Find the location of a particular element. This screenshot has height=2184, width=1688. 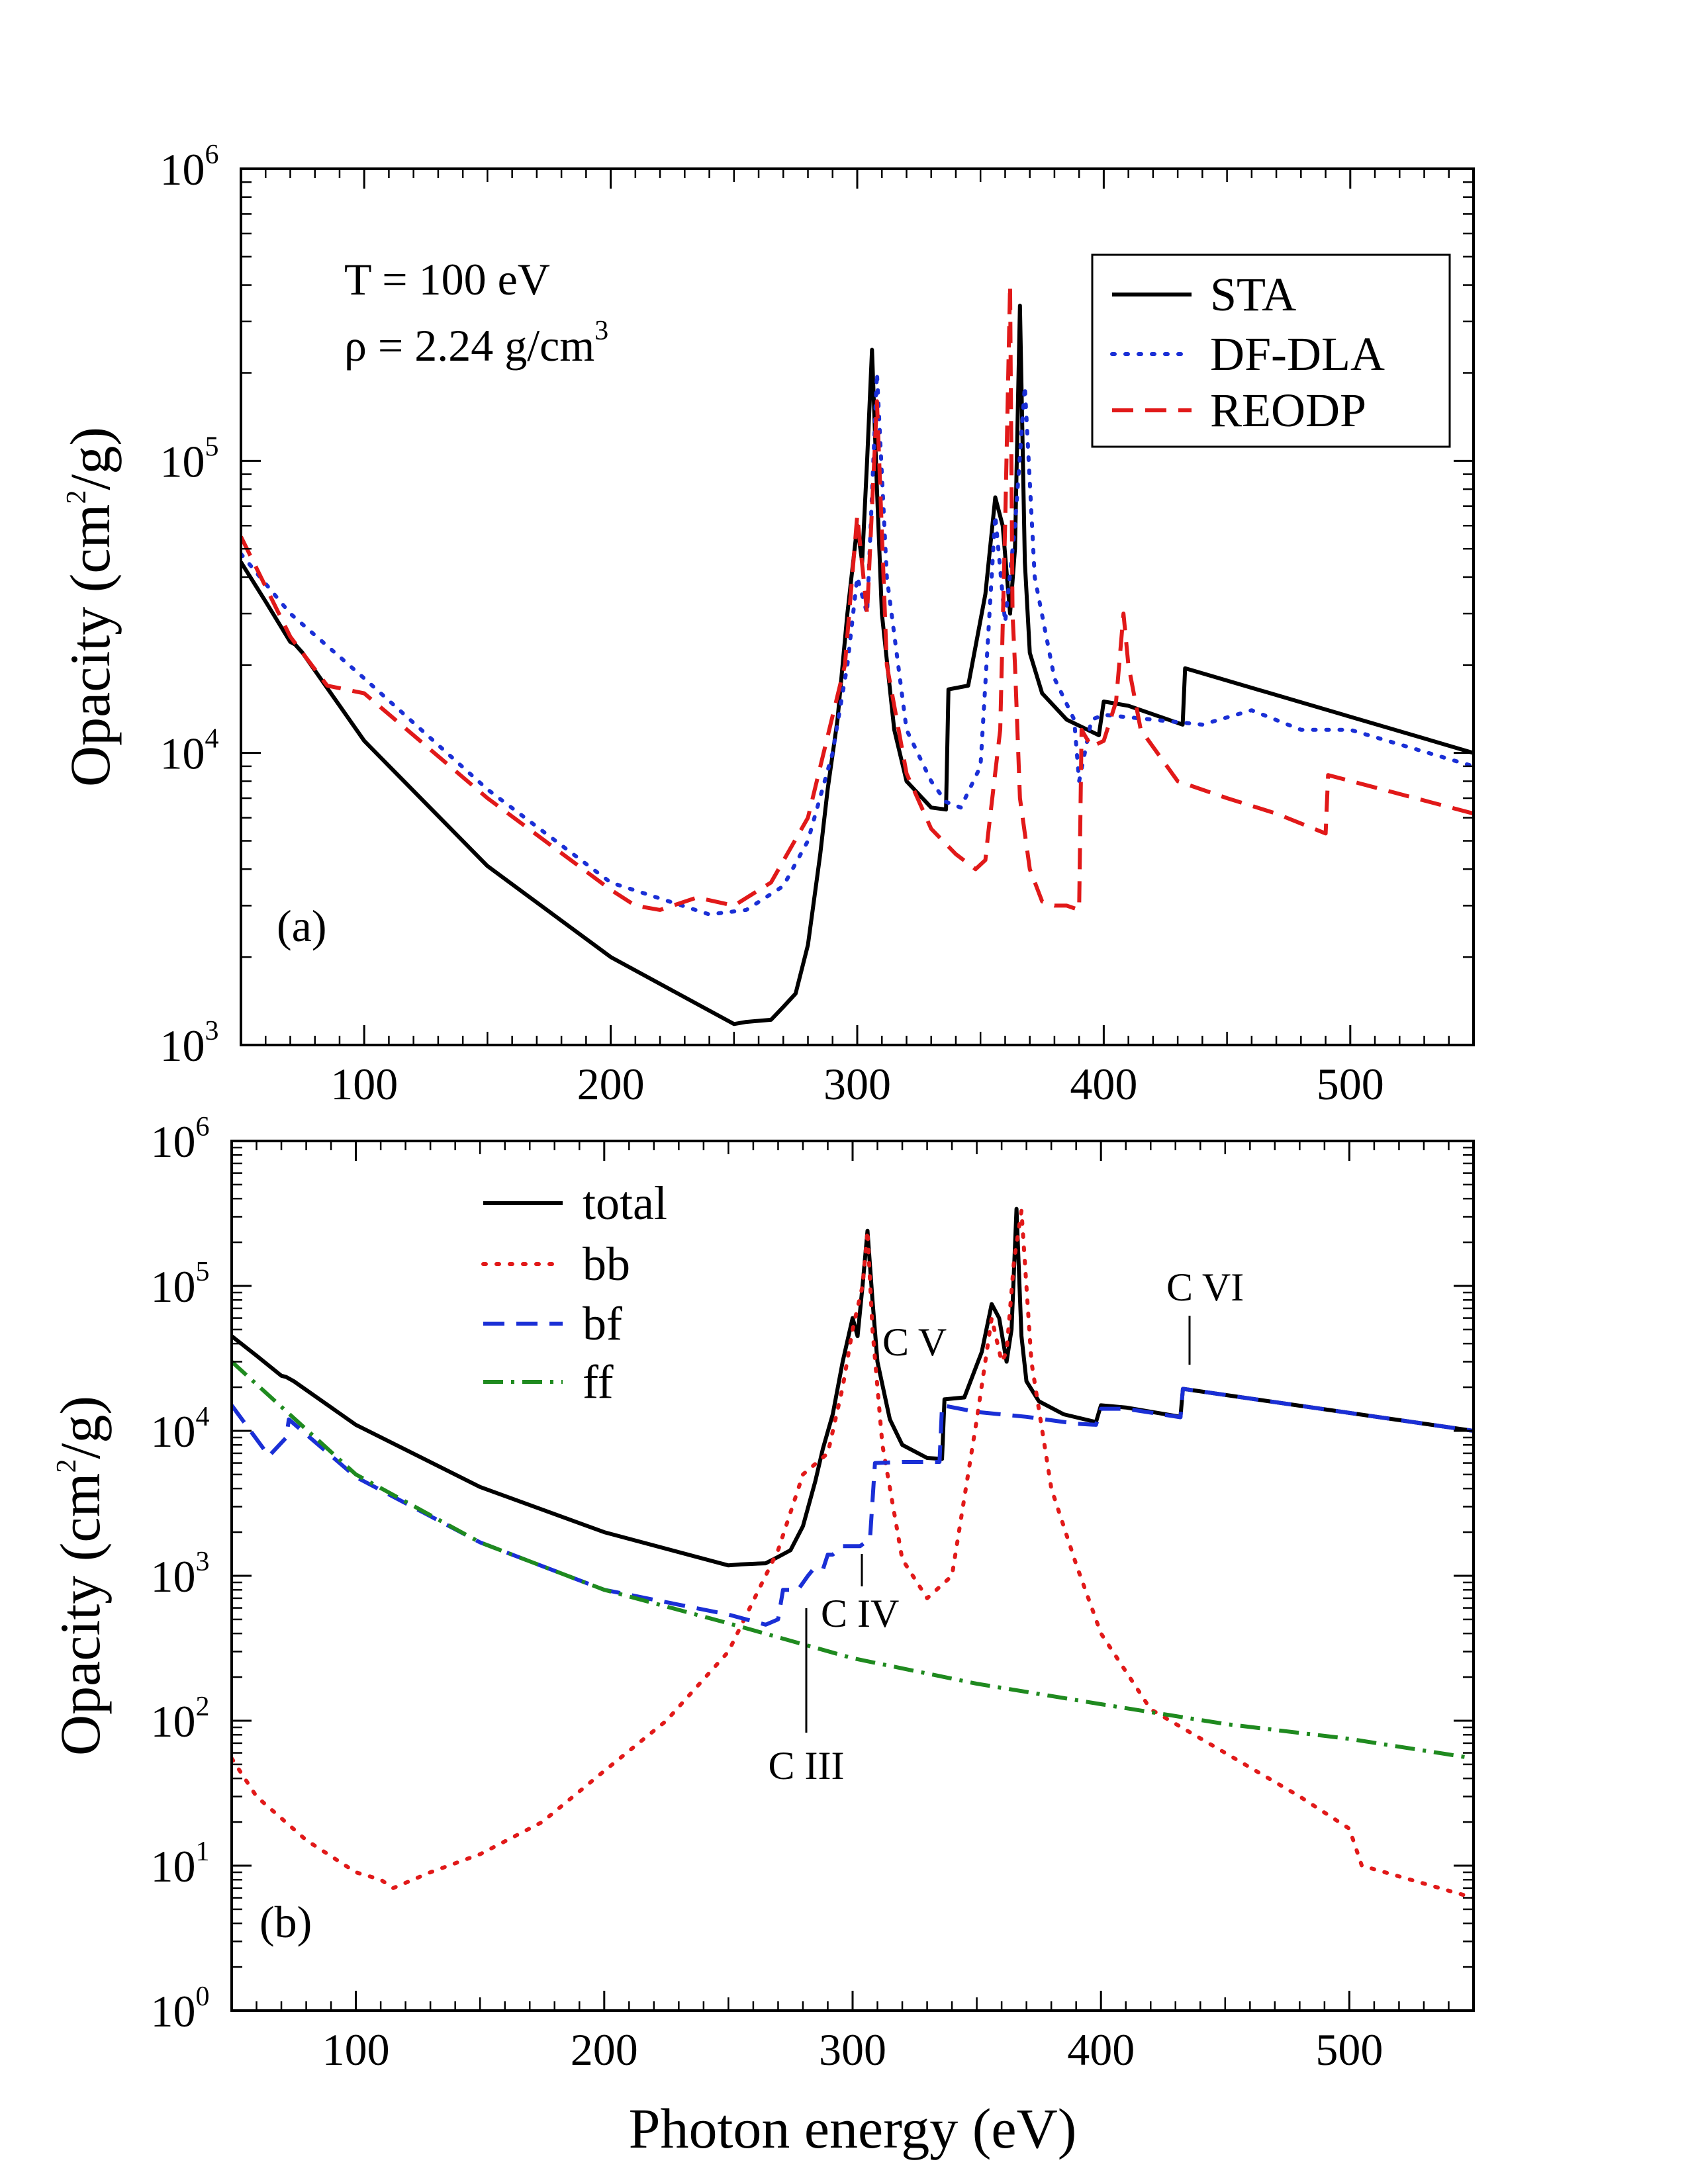

ion-label-c-v: C V is located at coordinates (914, 1342).